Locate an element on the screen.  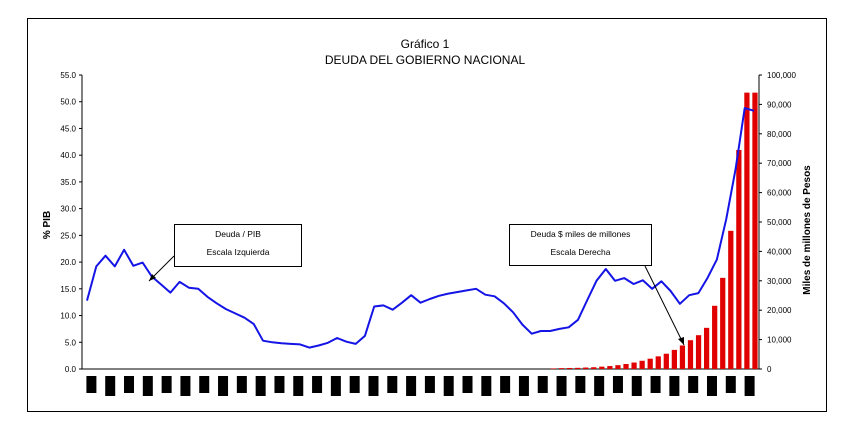
left-tick-label: 45.0 is located at coordinates (68, 128).